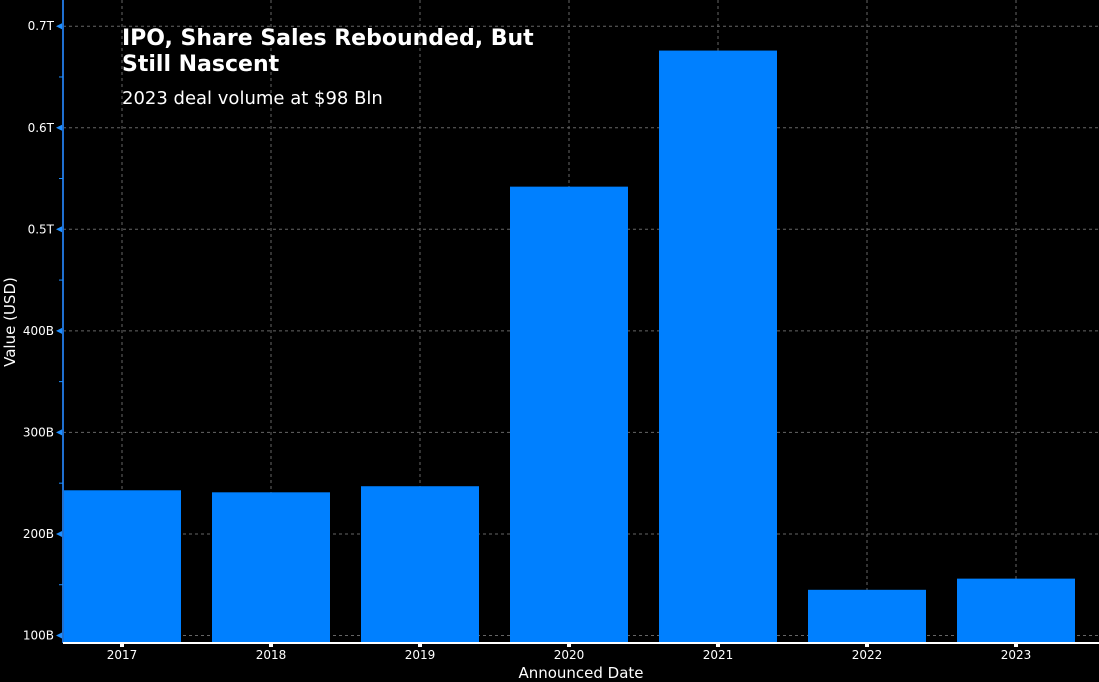 The width and height of the screenshot is (1099, 682). I want to click on y-axis-label: Value (USD), so click(10, 322).